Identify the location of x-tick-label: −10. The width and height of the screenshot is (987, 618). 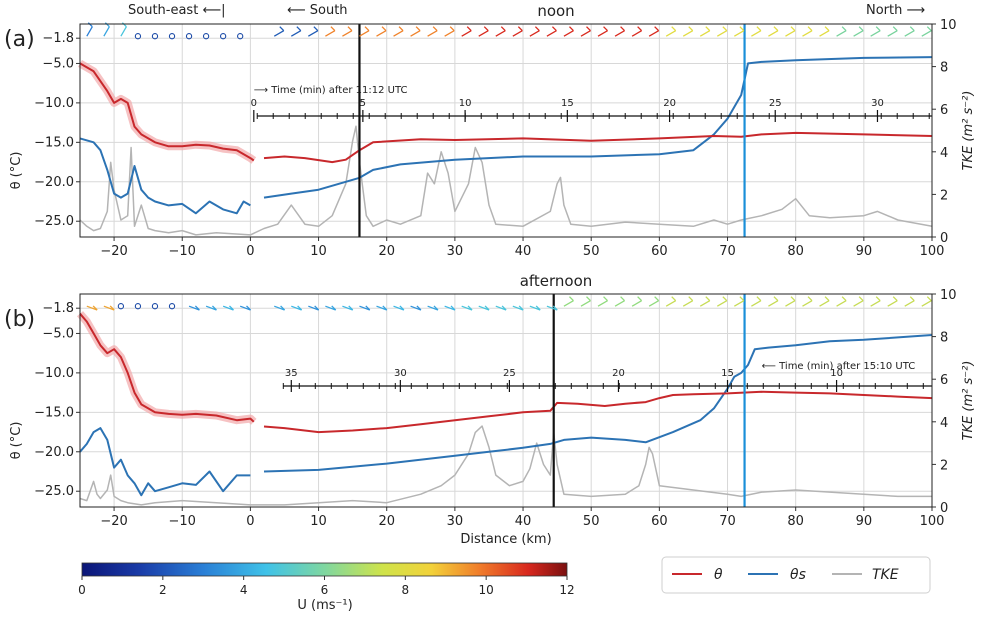
(182, 521).